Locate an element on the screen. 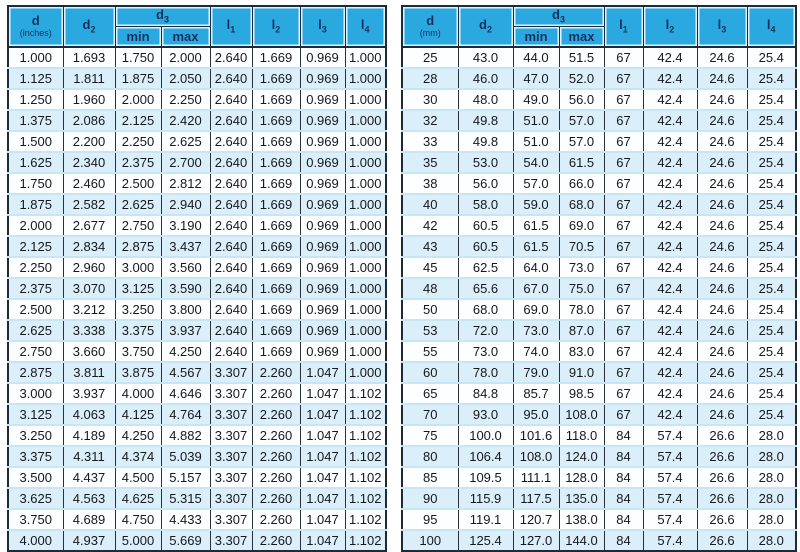 This screenshot has width=800, height=552. table-row: 32 49.8 51.0 57.0 67 42.4 24.6 25.4 is located at coordinates (599, 120).